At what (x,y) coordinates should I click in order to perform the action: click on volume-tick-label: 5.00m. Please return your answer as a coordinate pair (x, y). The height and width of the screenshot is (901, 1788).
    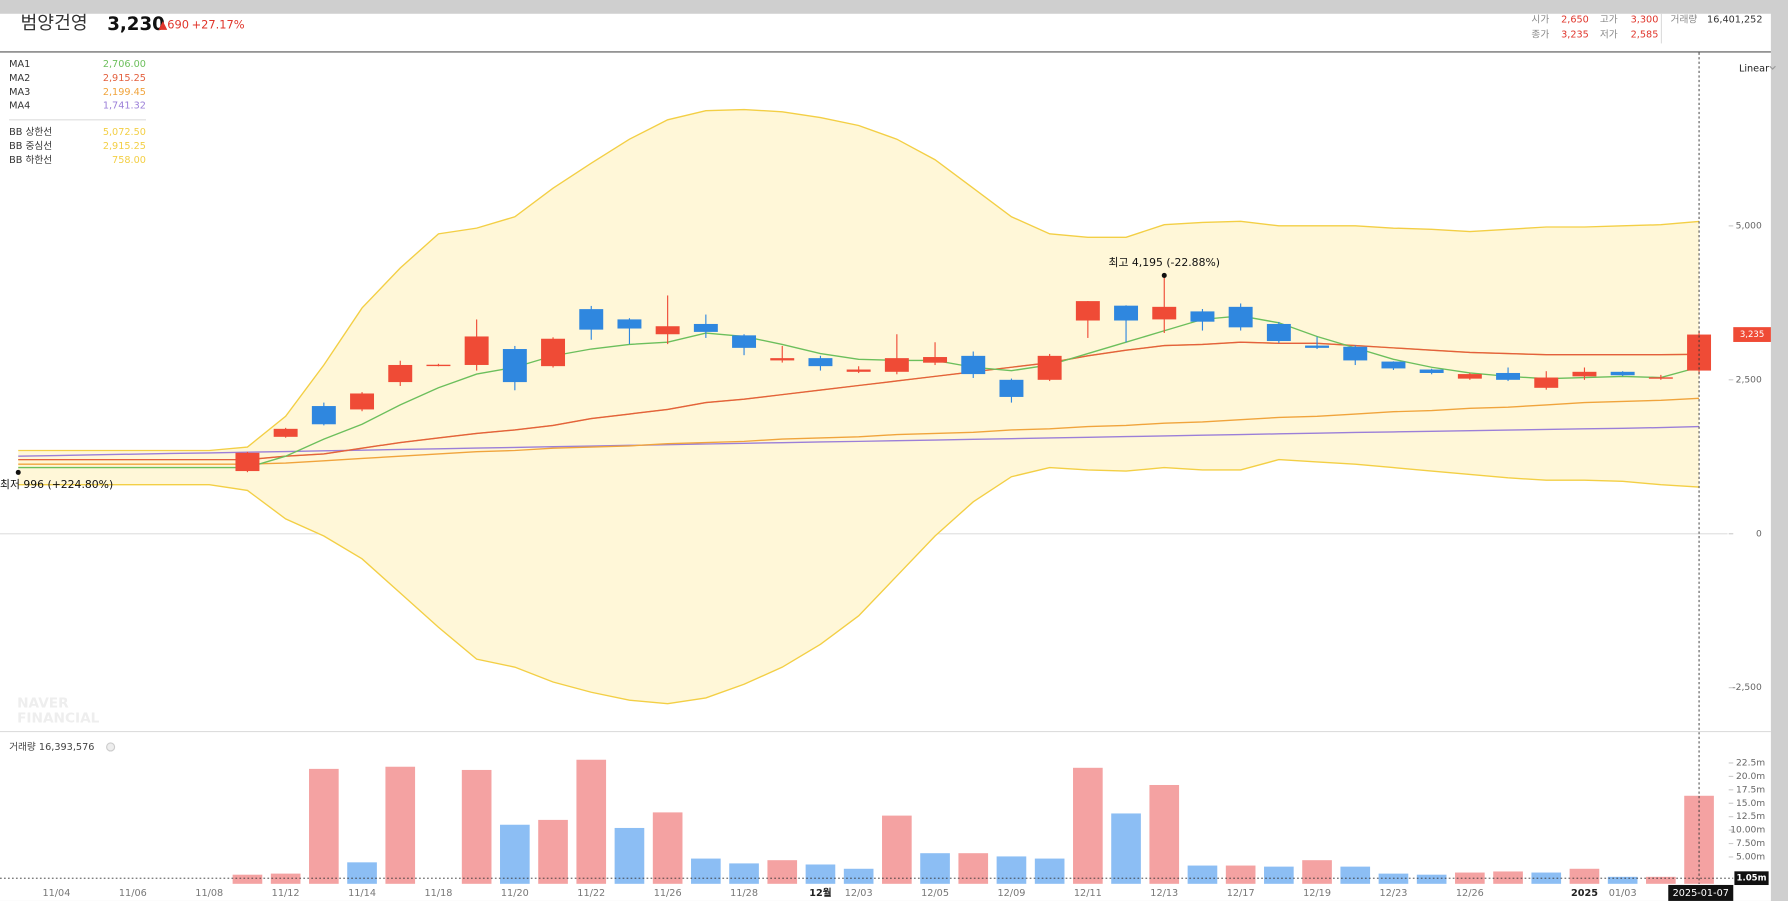
    Looking at the image, I should click on (1750, 857).